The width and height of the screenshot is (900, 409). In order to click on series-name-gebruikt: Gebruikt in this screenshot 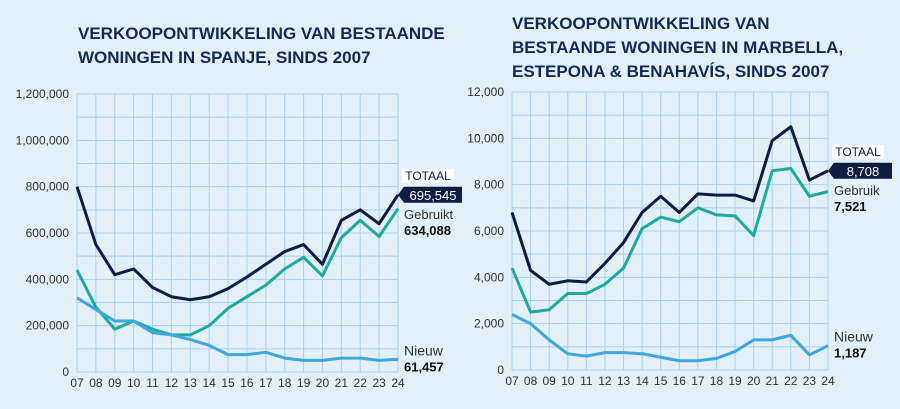, I will do `click(429, 214)`.